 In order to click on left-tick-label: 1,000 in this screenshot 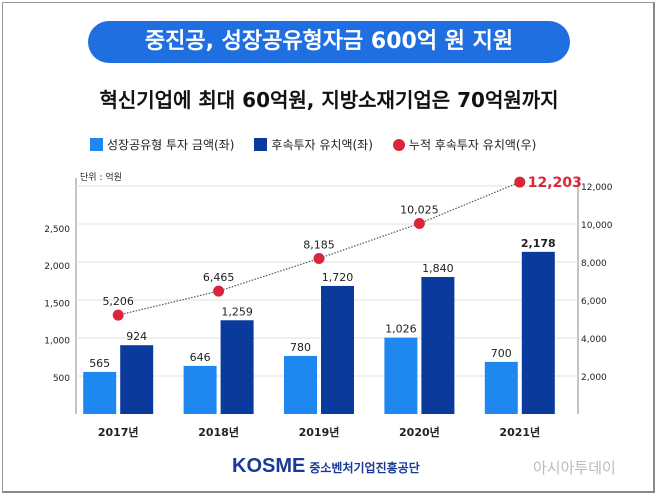, I will do `click(57, 342)`.